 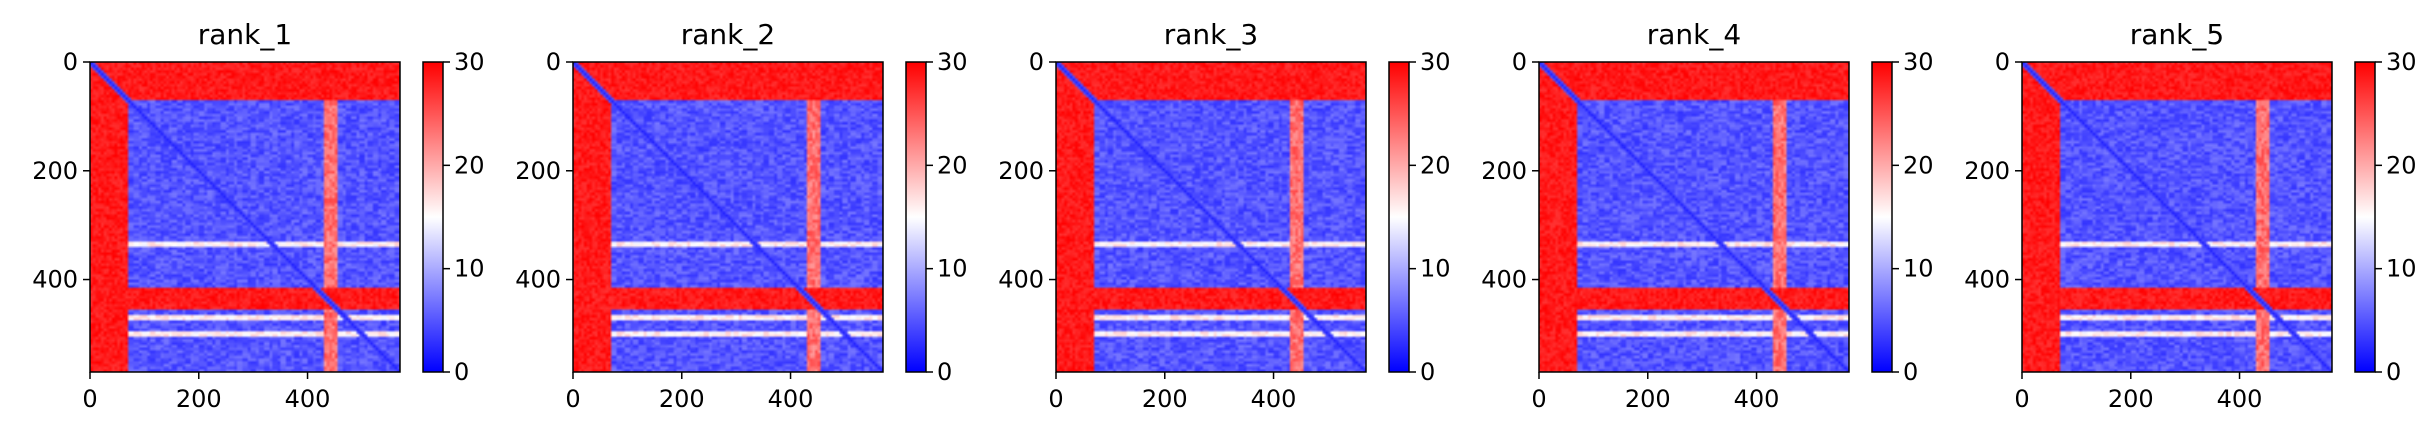 I want to click on panel-title: rank_1, so click(x=245, y=34).